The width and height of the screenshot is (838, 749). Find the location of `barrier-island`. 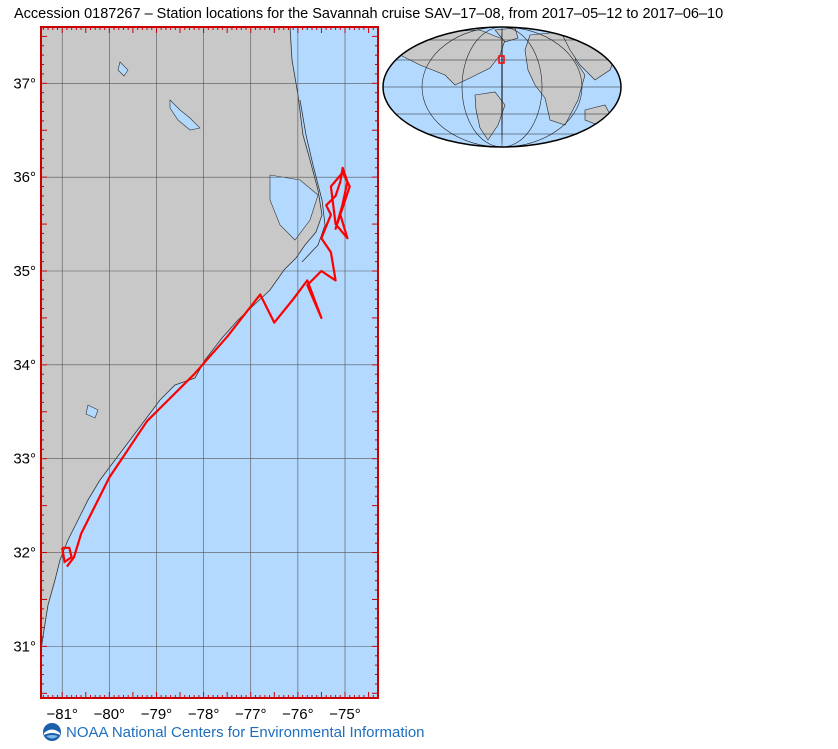

barrier-island is located at coordinates (312, 181).